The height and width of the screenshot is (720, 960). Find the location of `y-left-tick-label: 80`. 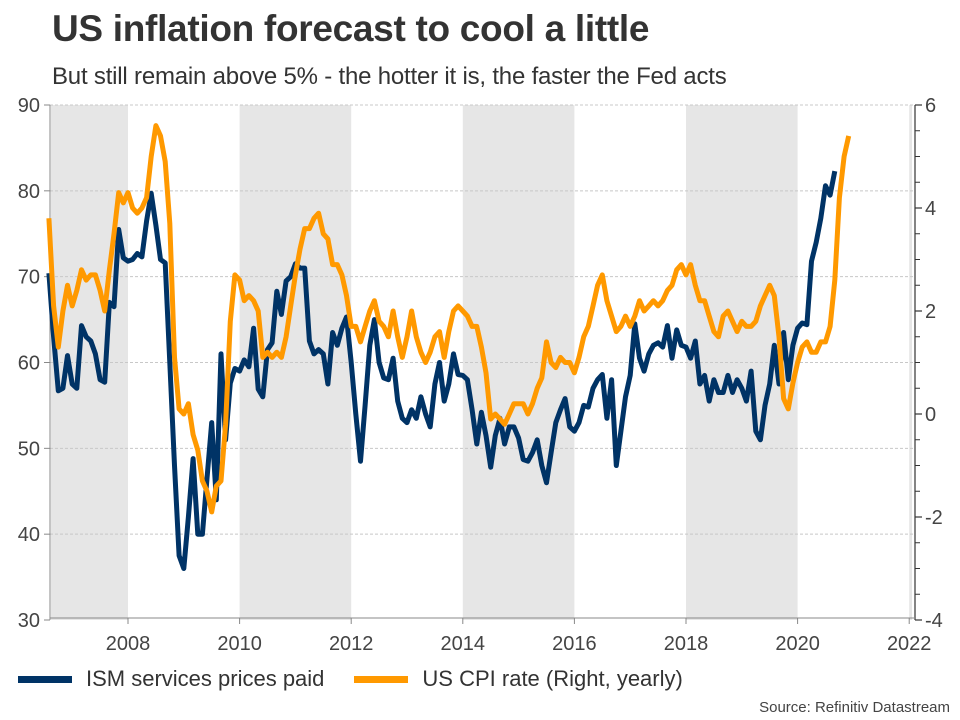

y-left-tick-label: 80 is located at coordinates (29, 192).